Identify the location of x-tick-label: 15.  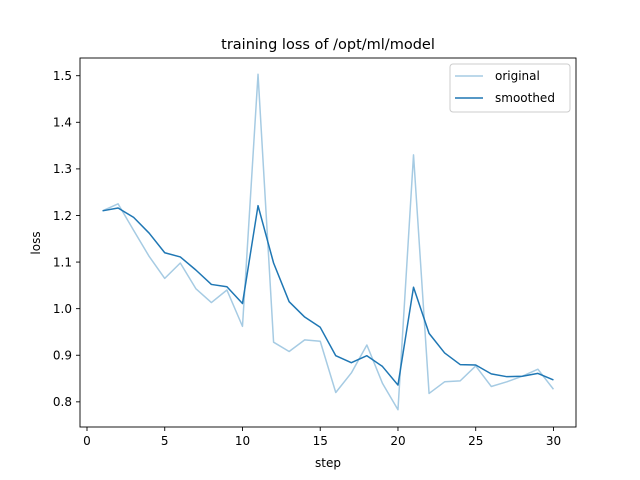
(320, 441).